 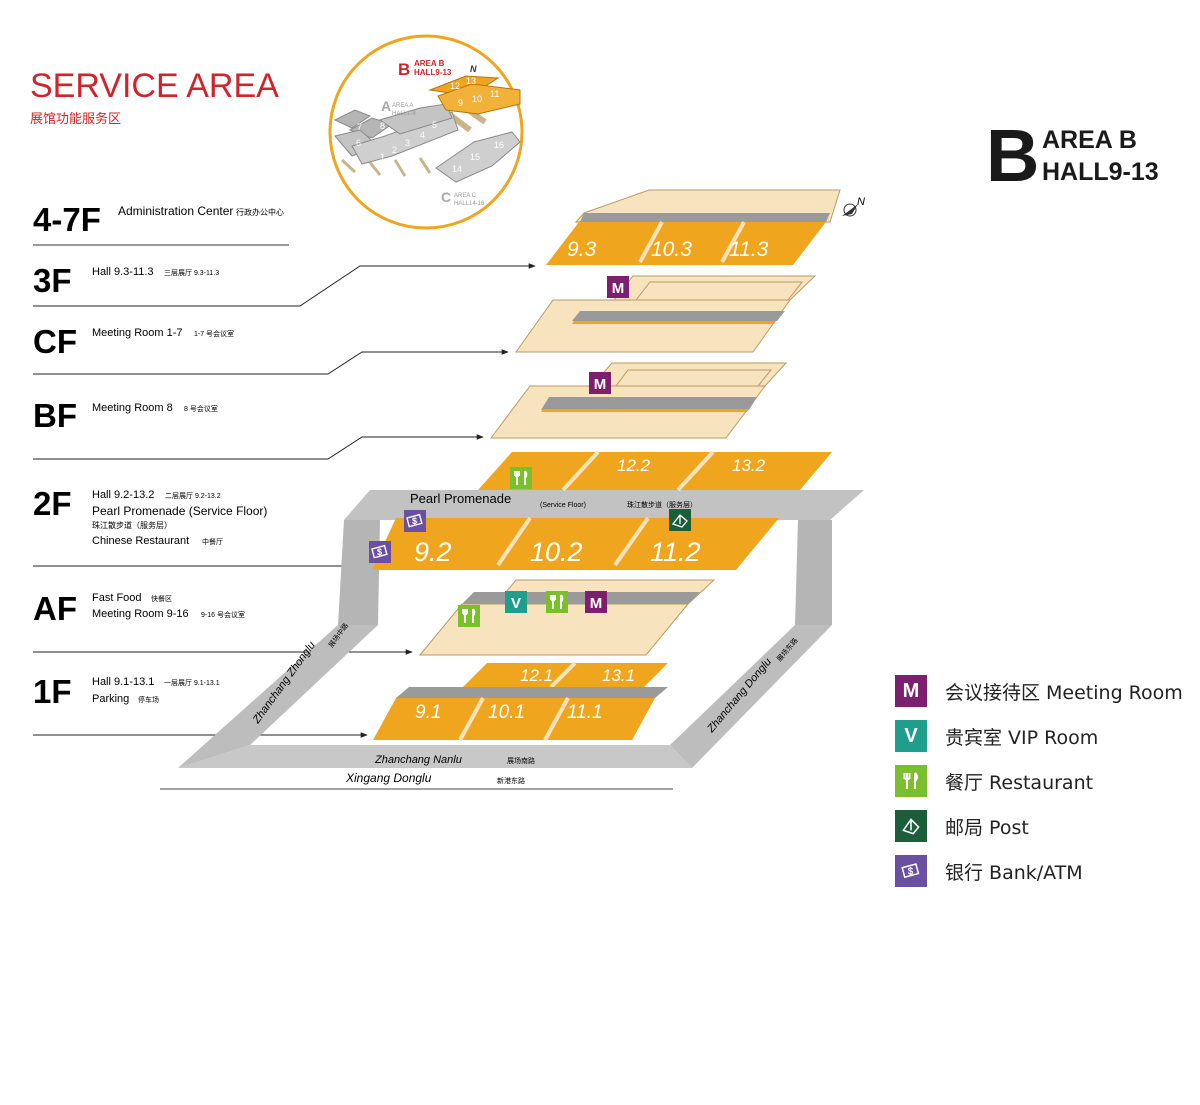 What do you see at coordinates (1089, 140) in the screenshot?
I see `area-badge-name: AREA B` at bounding box center [1089, 140].